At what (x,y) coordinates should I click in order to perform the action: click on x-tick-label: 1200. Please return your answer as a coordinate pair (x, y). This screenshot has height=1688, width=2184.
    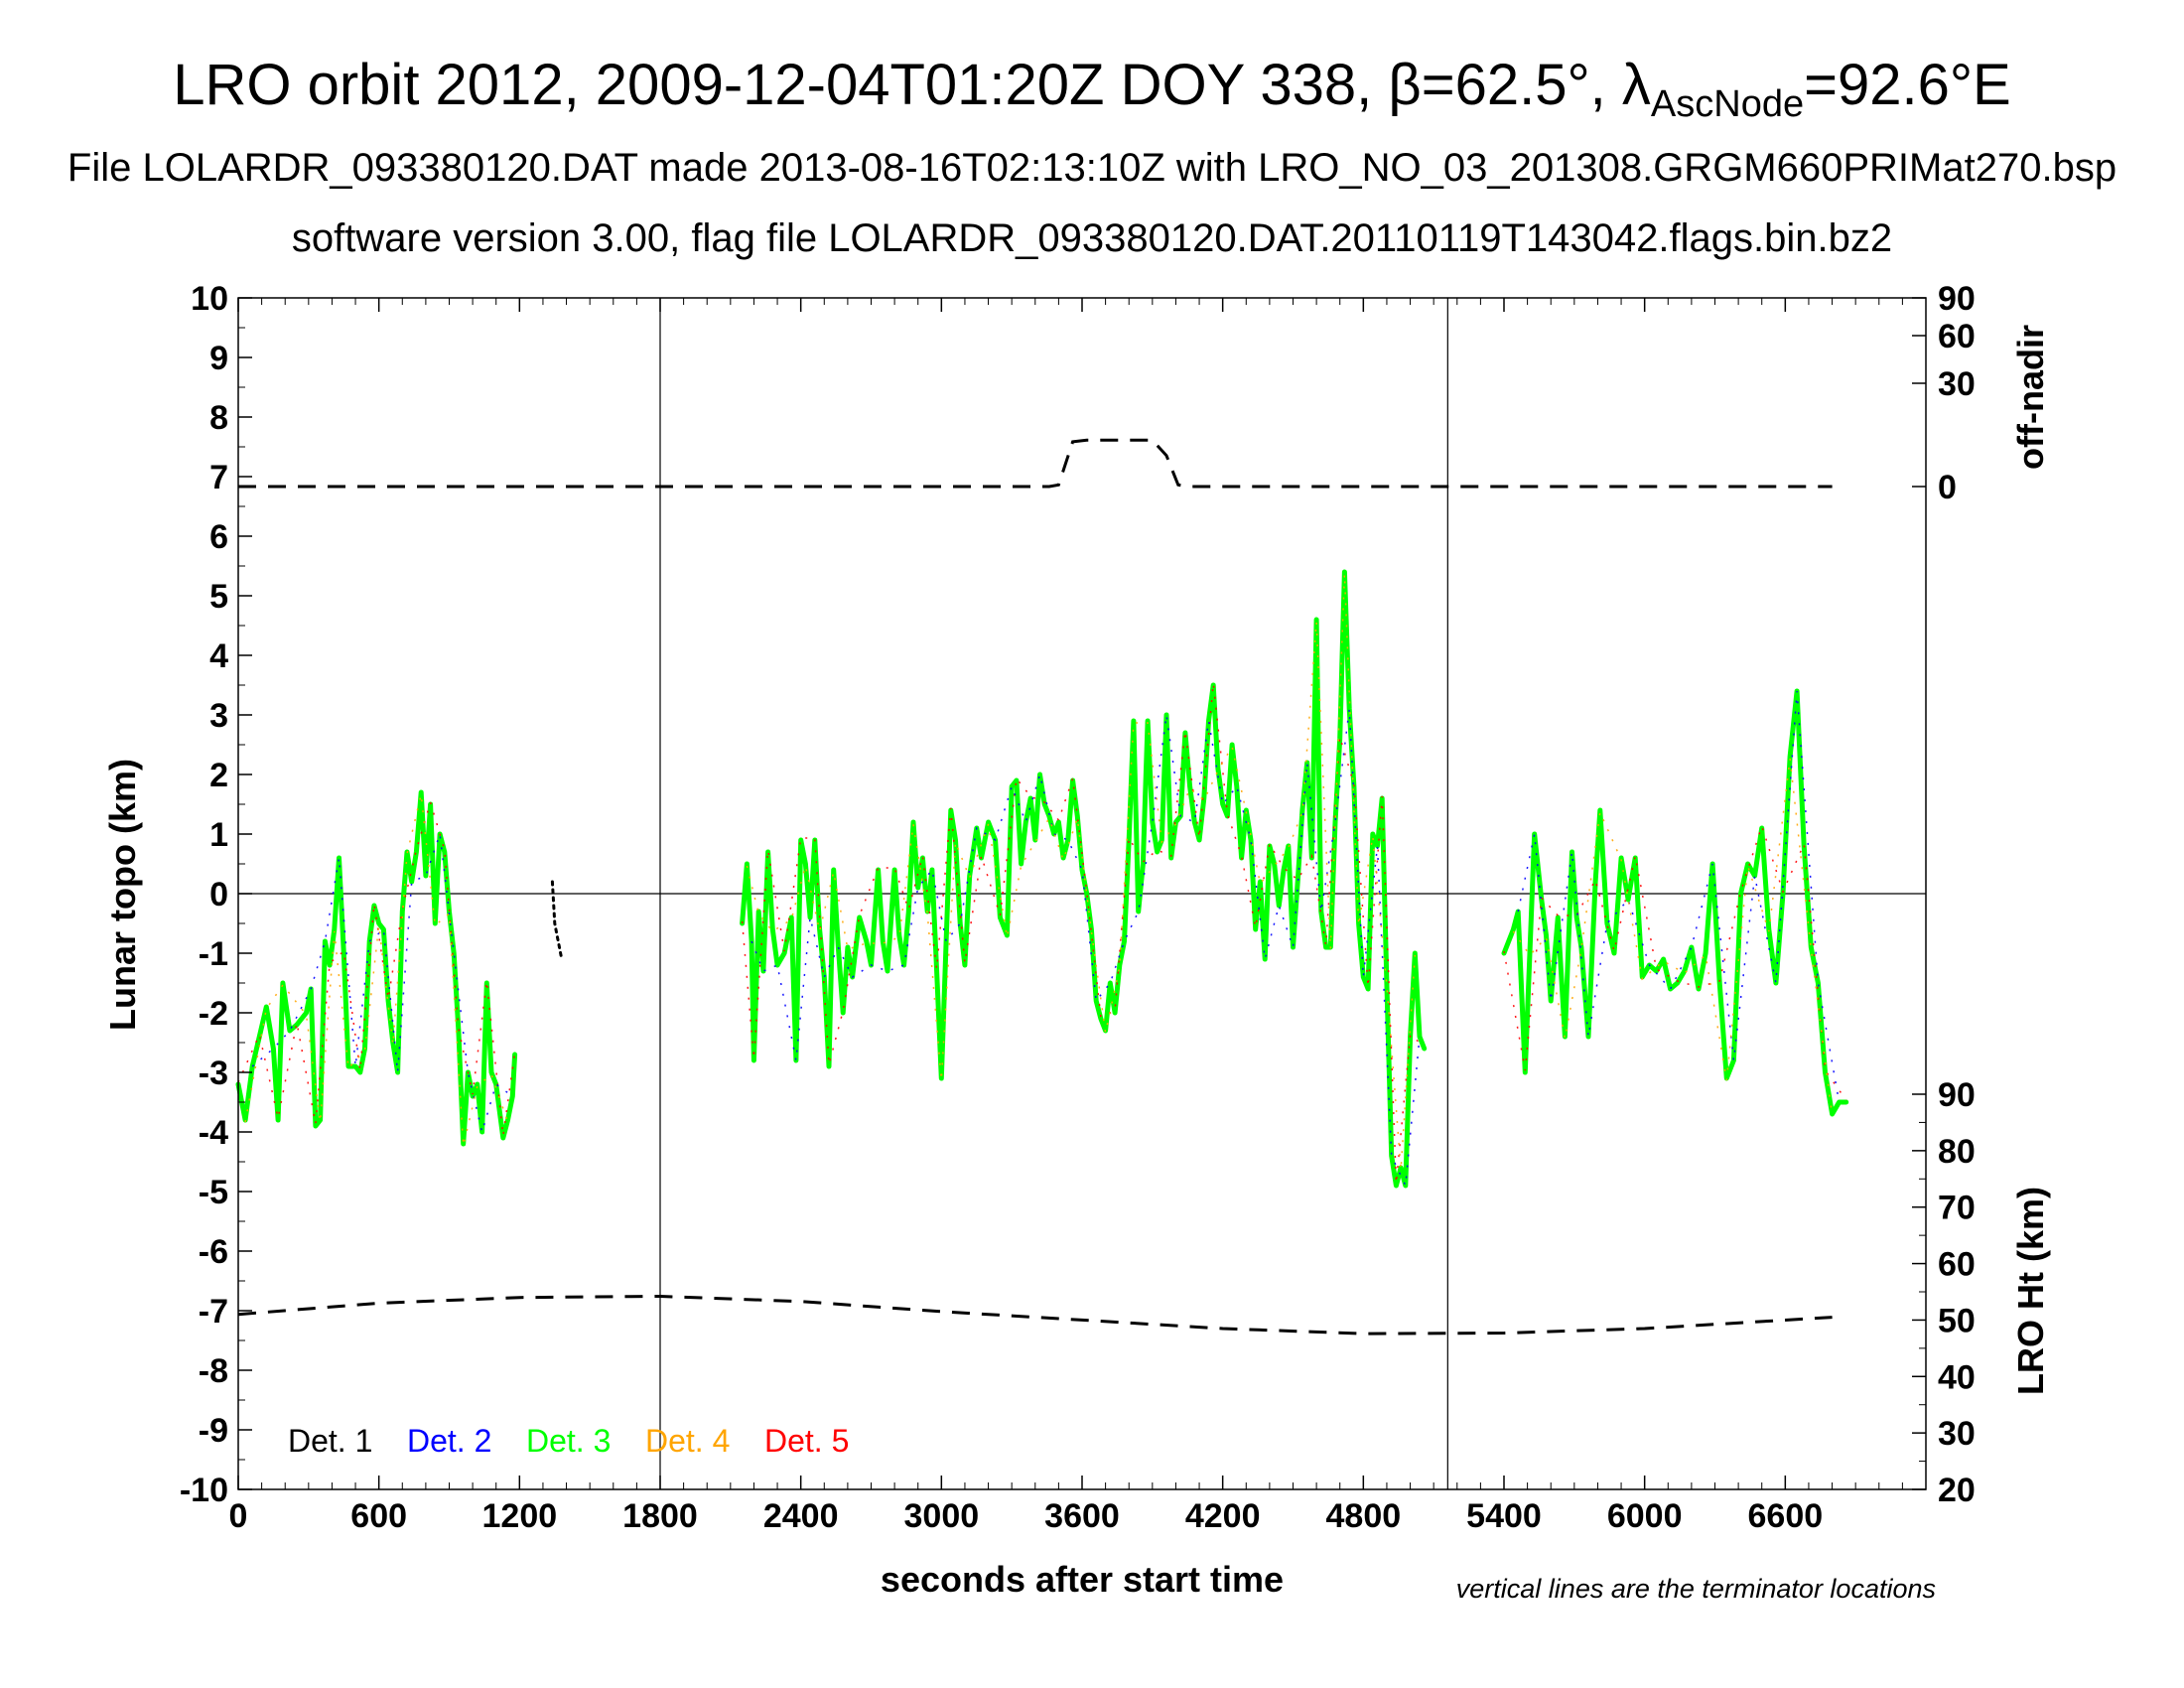
    Looking at the image, I should click on (520, 1516).